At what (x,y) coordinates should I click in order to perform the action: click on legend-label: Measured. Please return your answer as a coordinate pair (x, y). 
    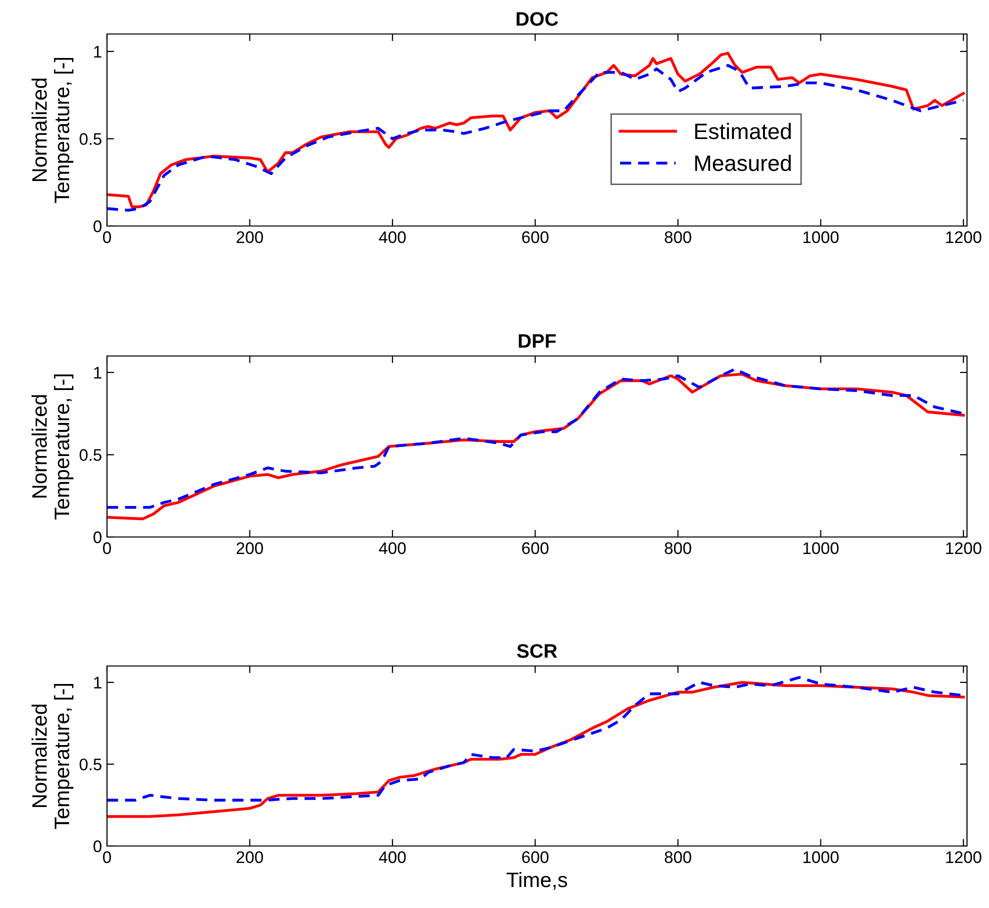
    Looking at the image, I should click on (743, 163).